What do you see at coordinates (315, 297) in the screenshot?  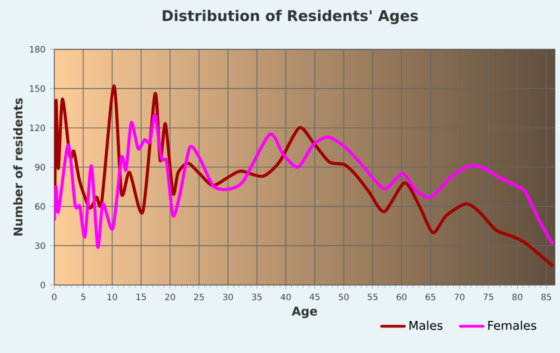 I see `x-tick-label: 45` at bounding box center [315, 297].